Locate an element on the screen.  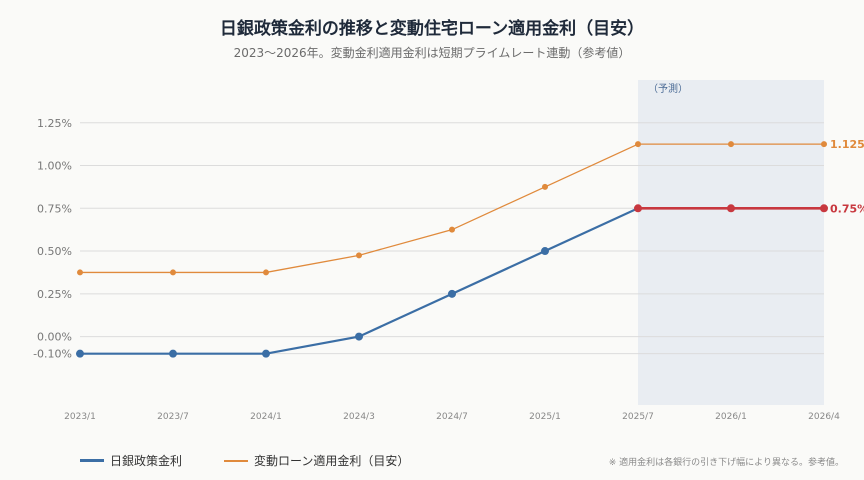
y-tick-label: -0.10% is located at coordinates (52, 354).